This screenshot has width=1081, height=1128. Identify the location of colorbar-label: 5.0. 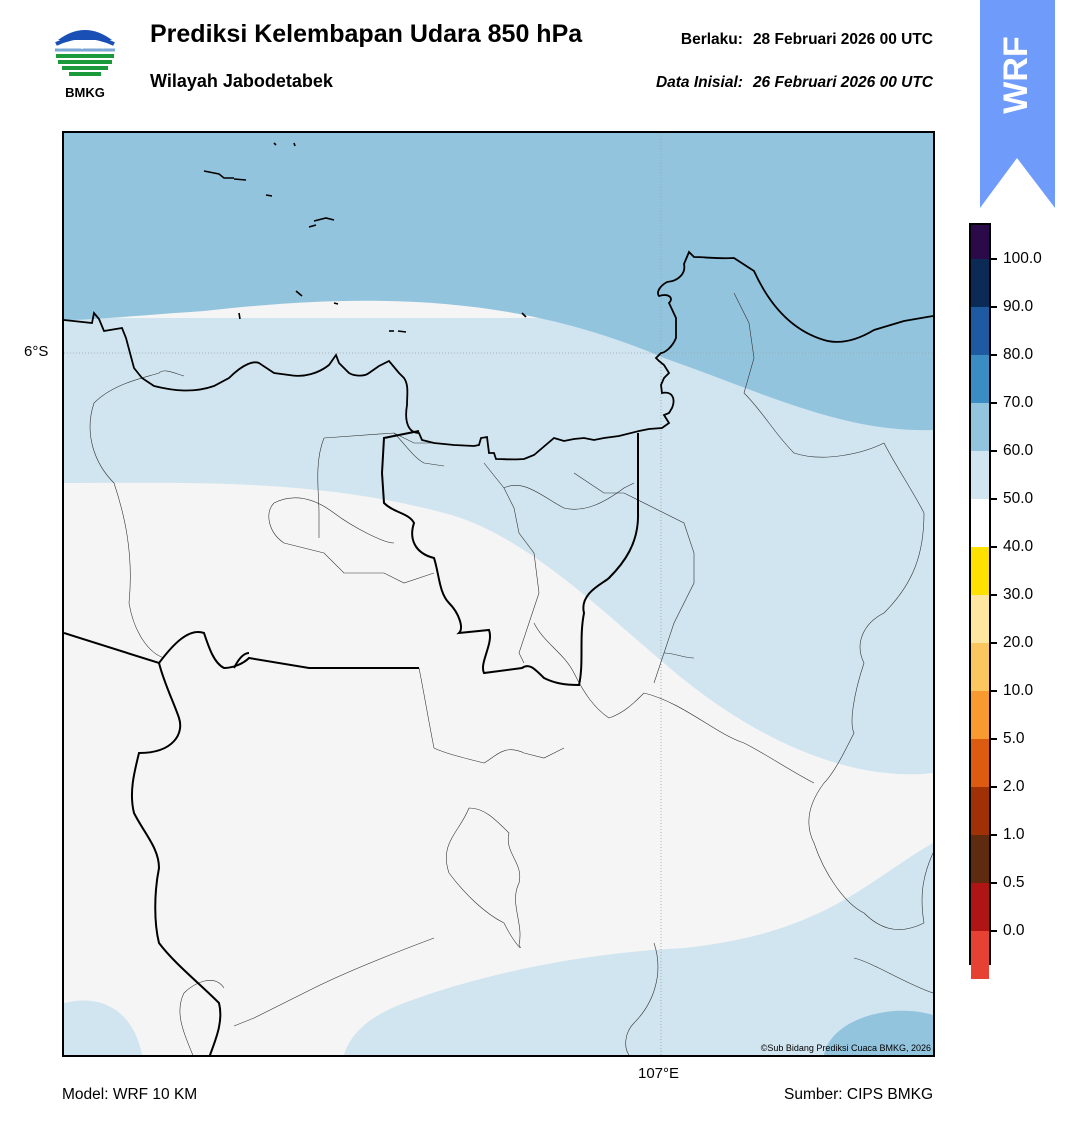
(1014, 738).